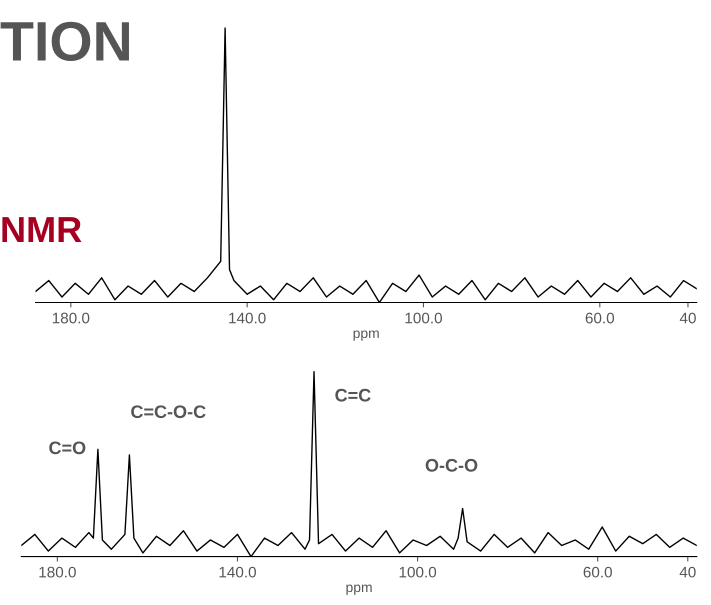 This screenshot has width=711, height=605. Describe the element at coordinates (42, 229) in the screenshot. I see `text: NMR` at that location.